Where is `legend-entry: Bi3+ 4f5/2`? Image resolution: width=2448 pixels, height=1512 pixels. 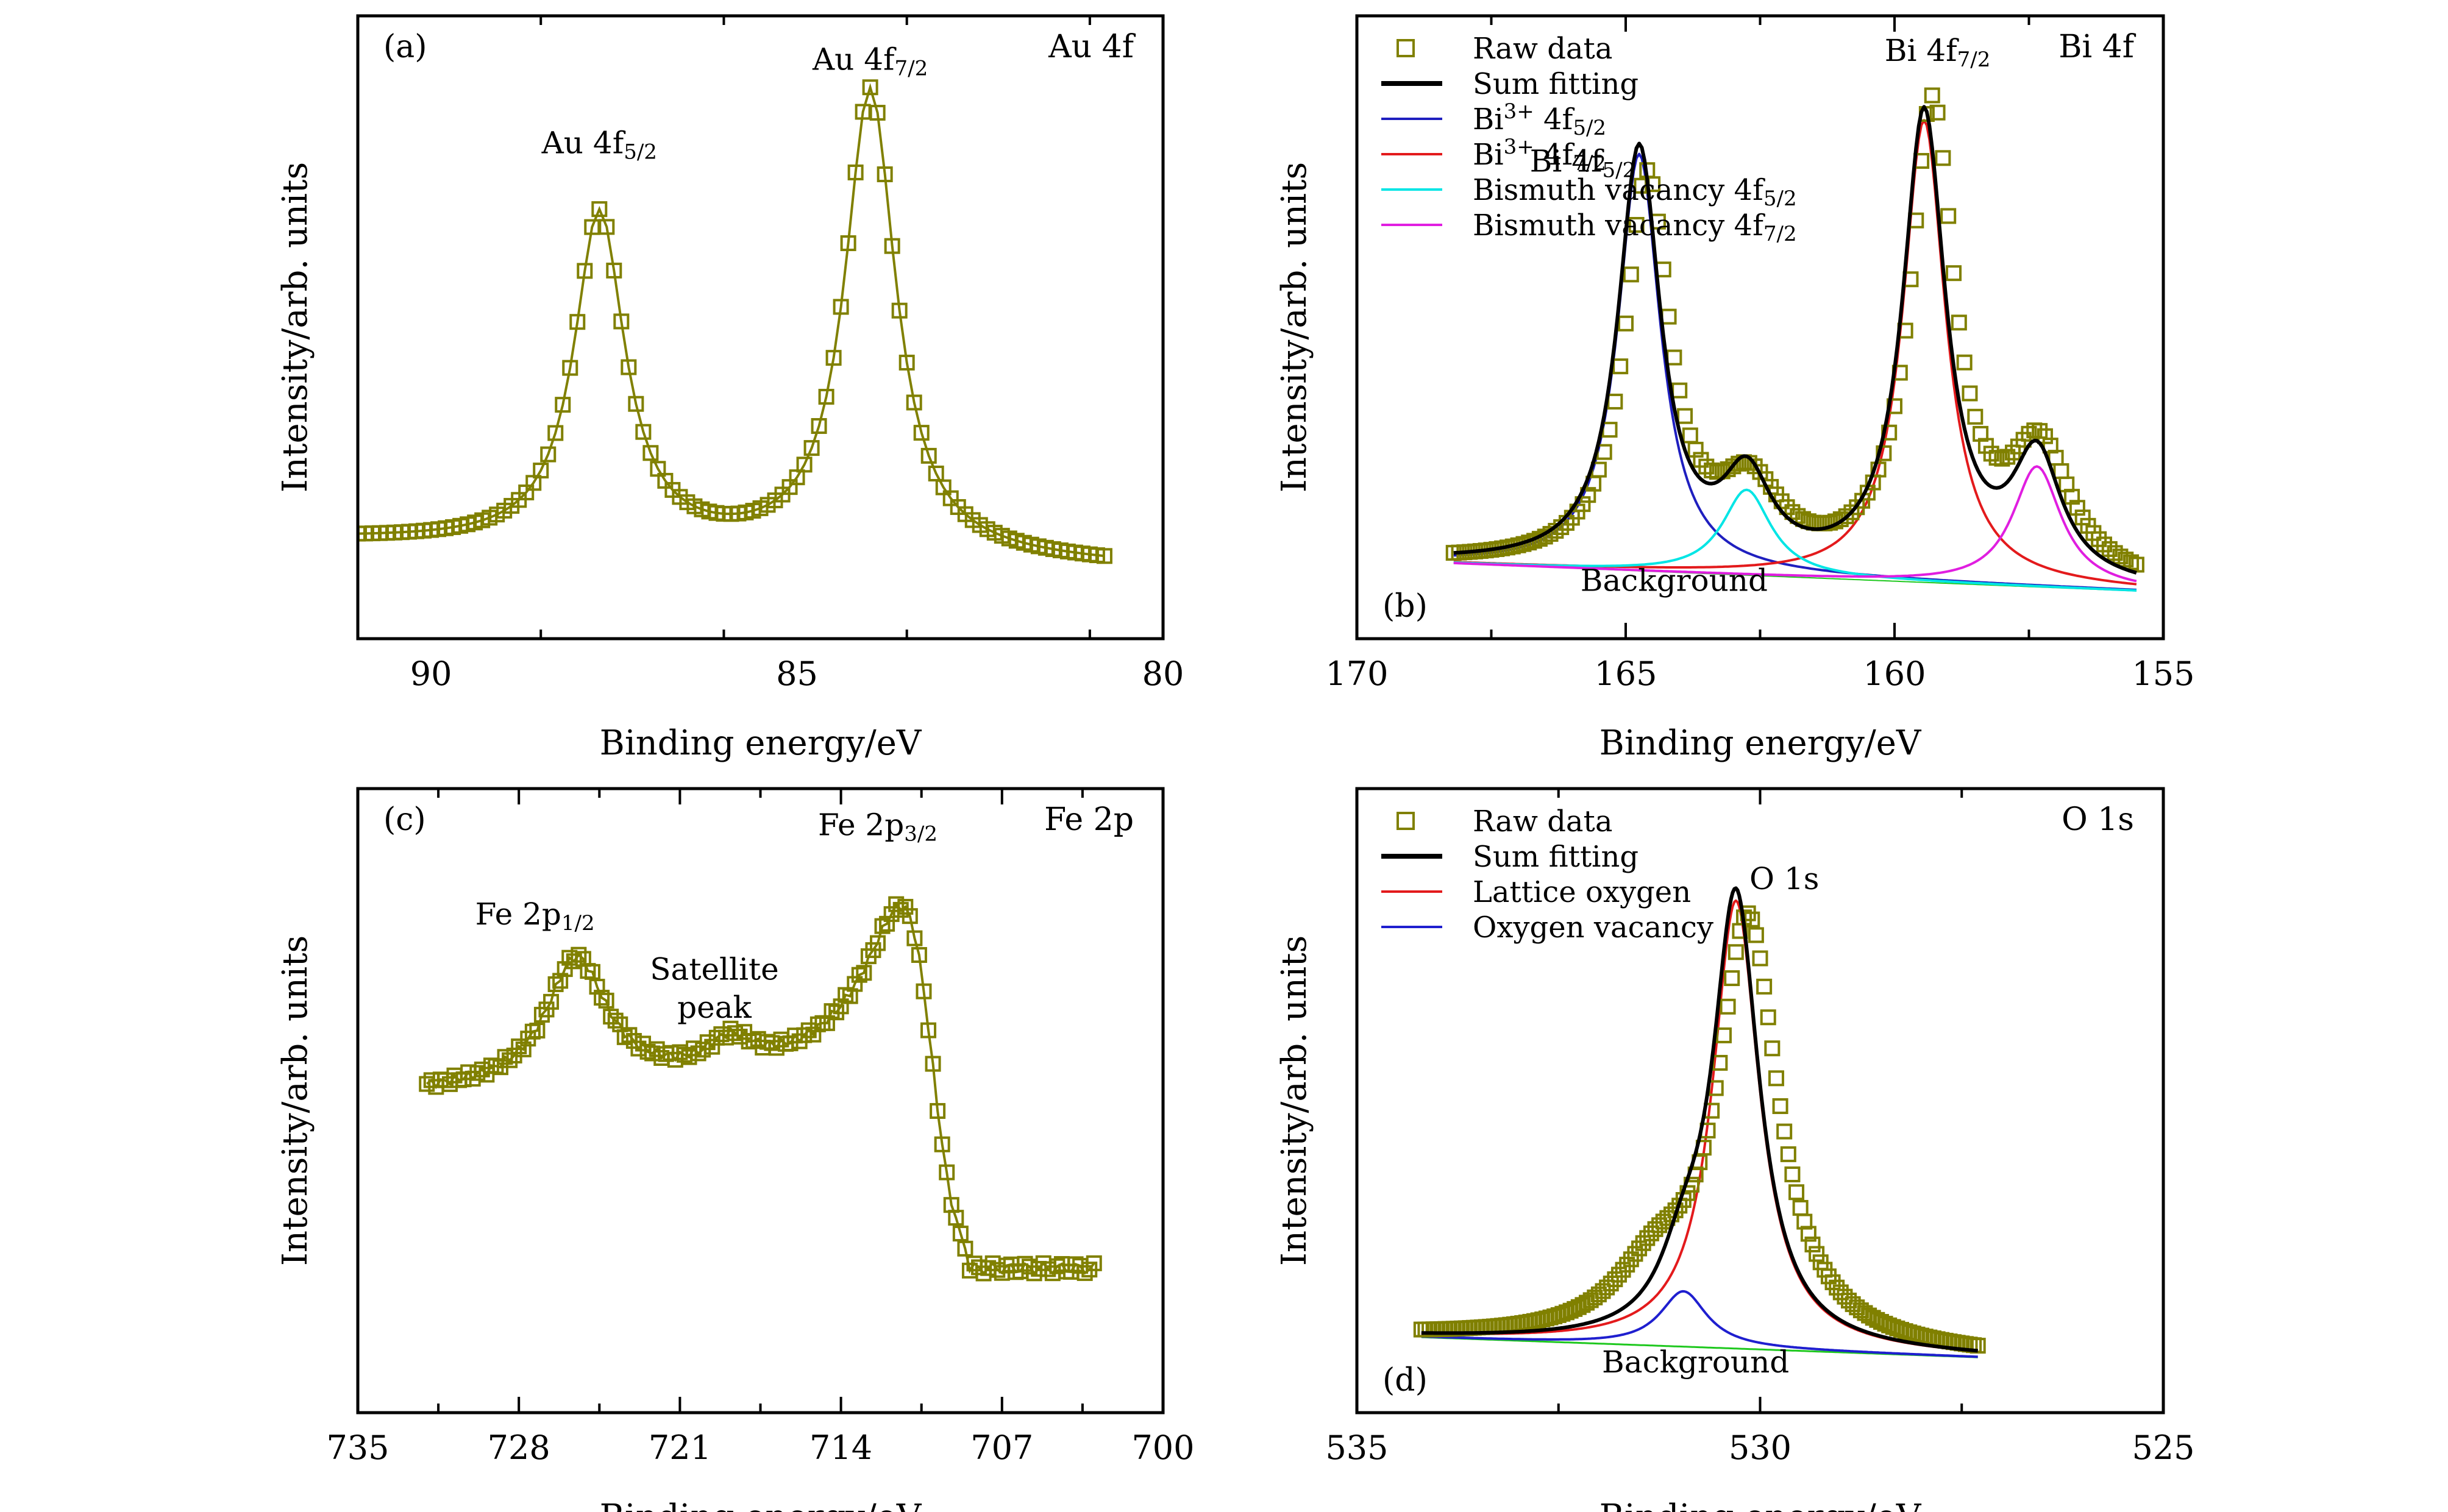
legend-entry: Bi3+ 4f5/2 is located at coordinates (1539, 119).